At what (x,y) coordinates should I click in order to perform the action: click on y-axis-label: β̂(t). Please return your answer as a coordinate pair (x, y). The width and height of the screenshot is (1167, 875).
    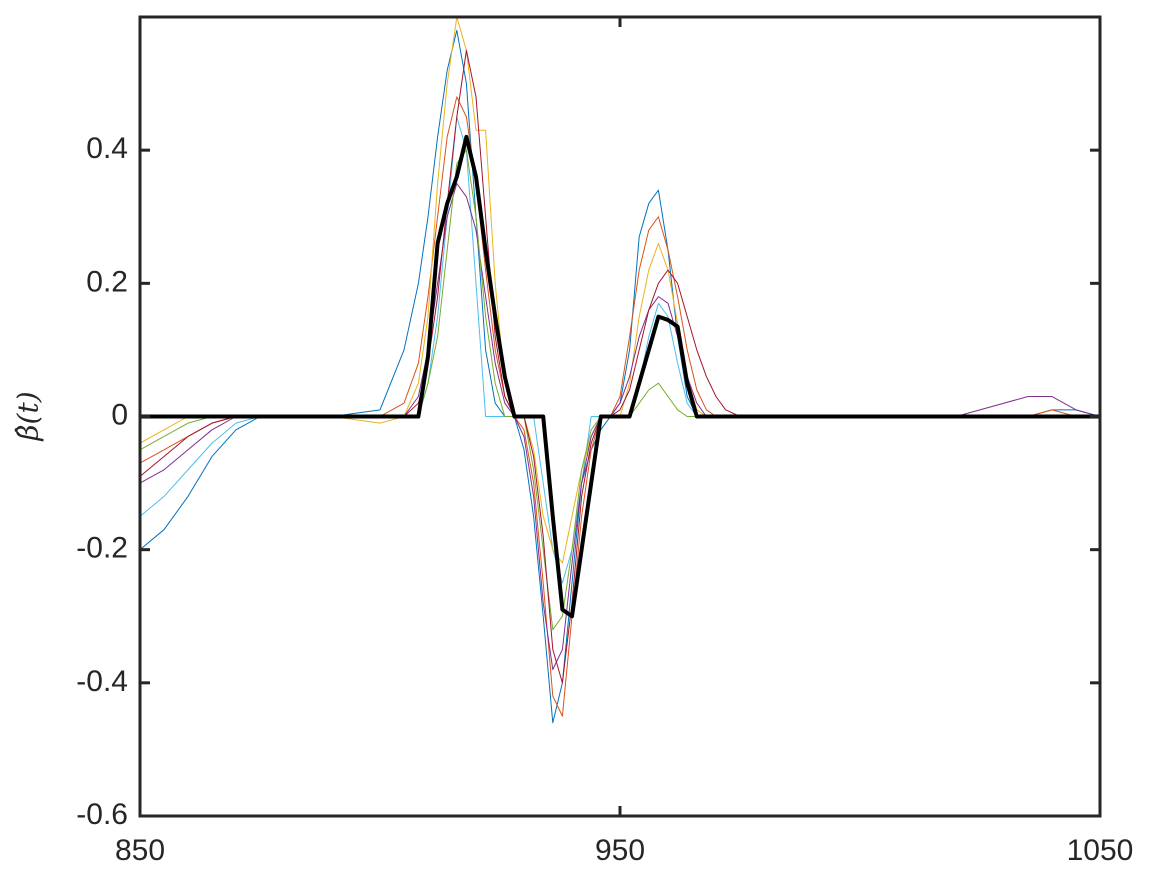
    Looking at the image, I should click on (28, 416).